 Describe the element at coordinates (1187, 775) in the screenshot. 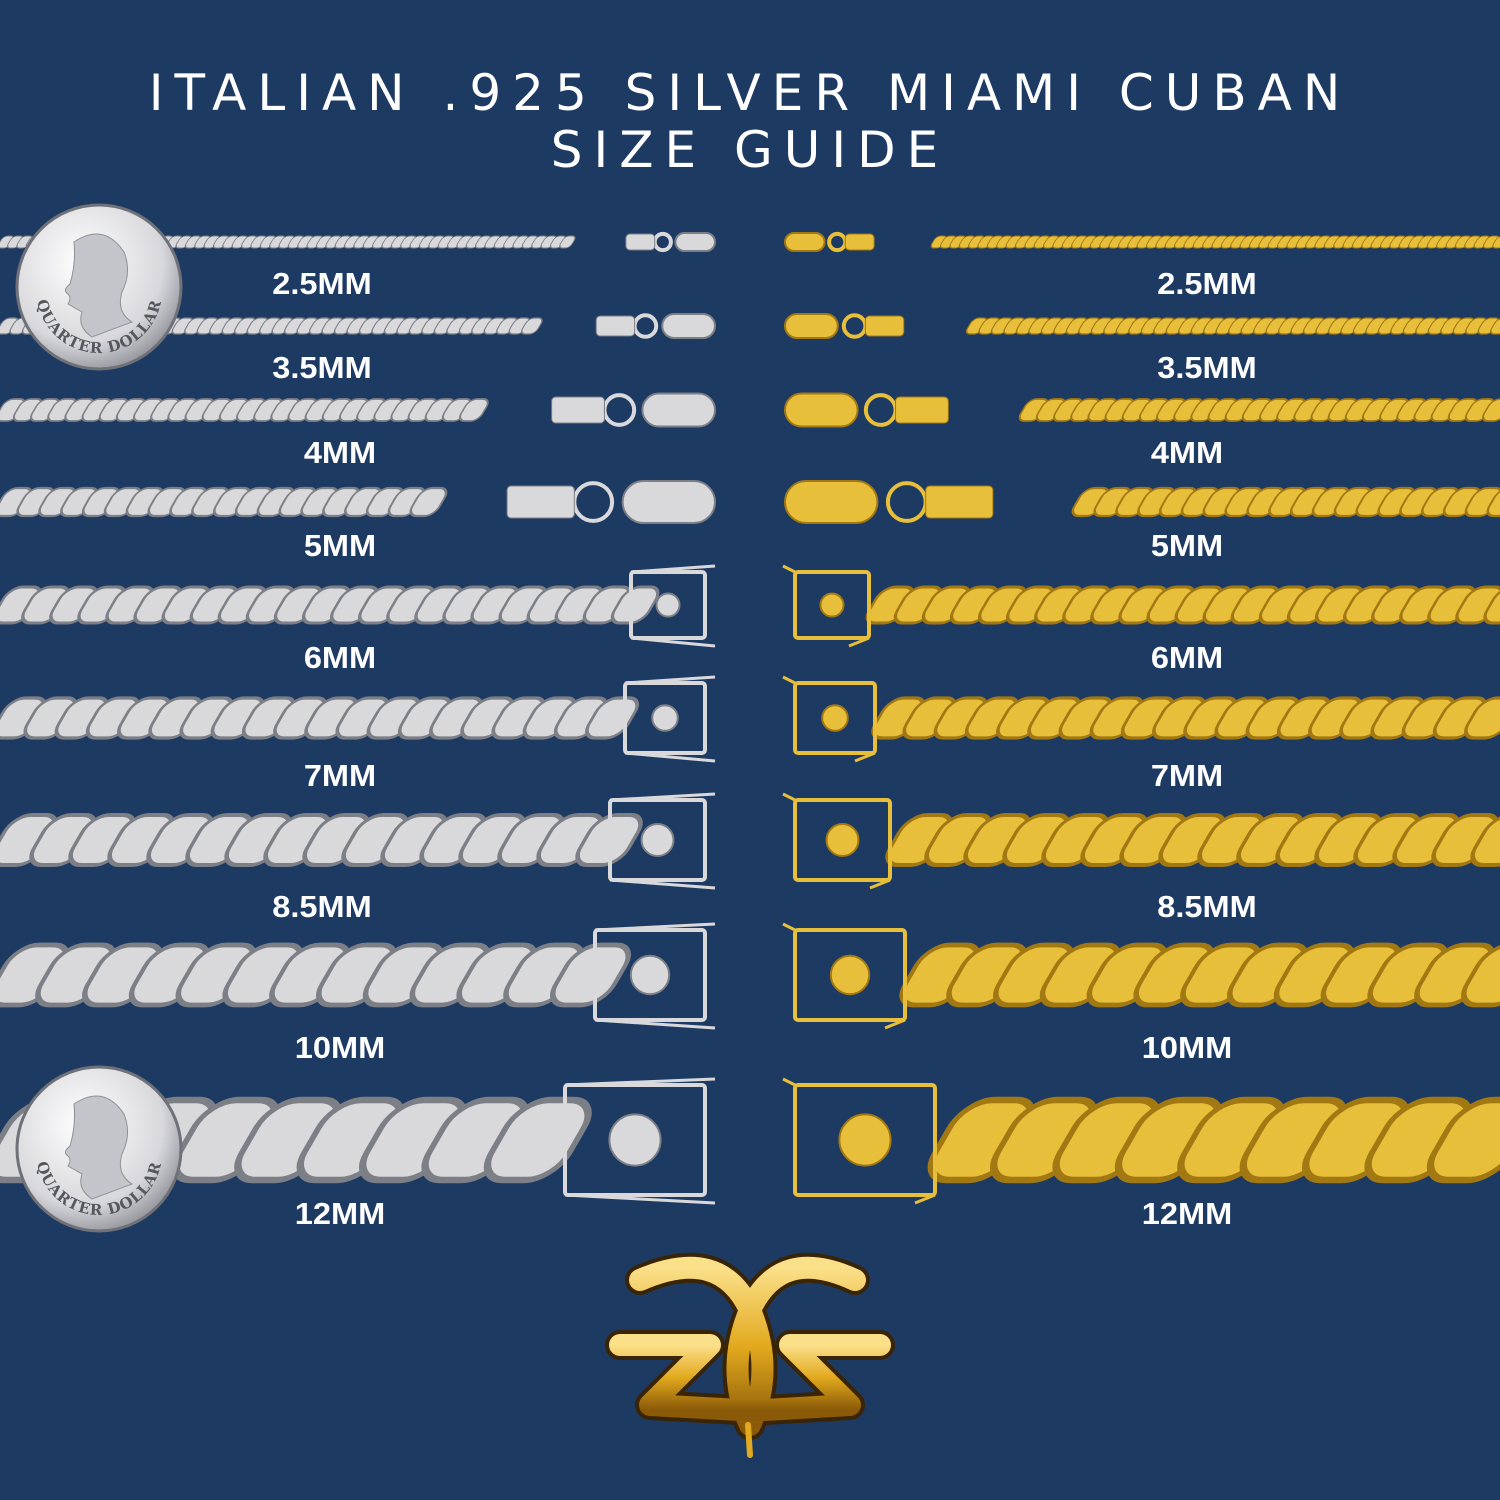

I see `gold-size-label: 7MM` at that location.